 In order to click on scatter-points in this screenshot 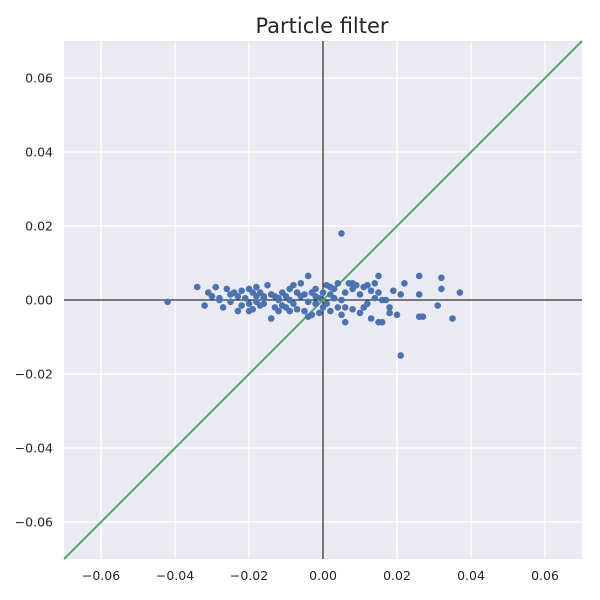, I will do `click(314, 294)`.